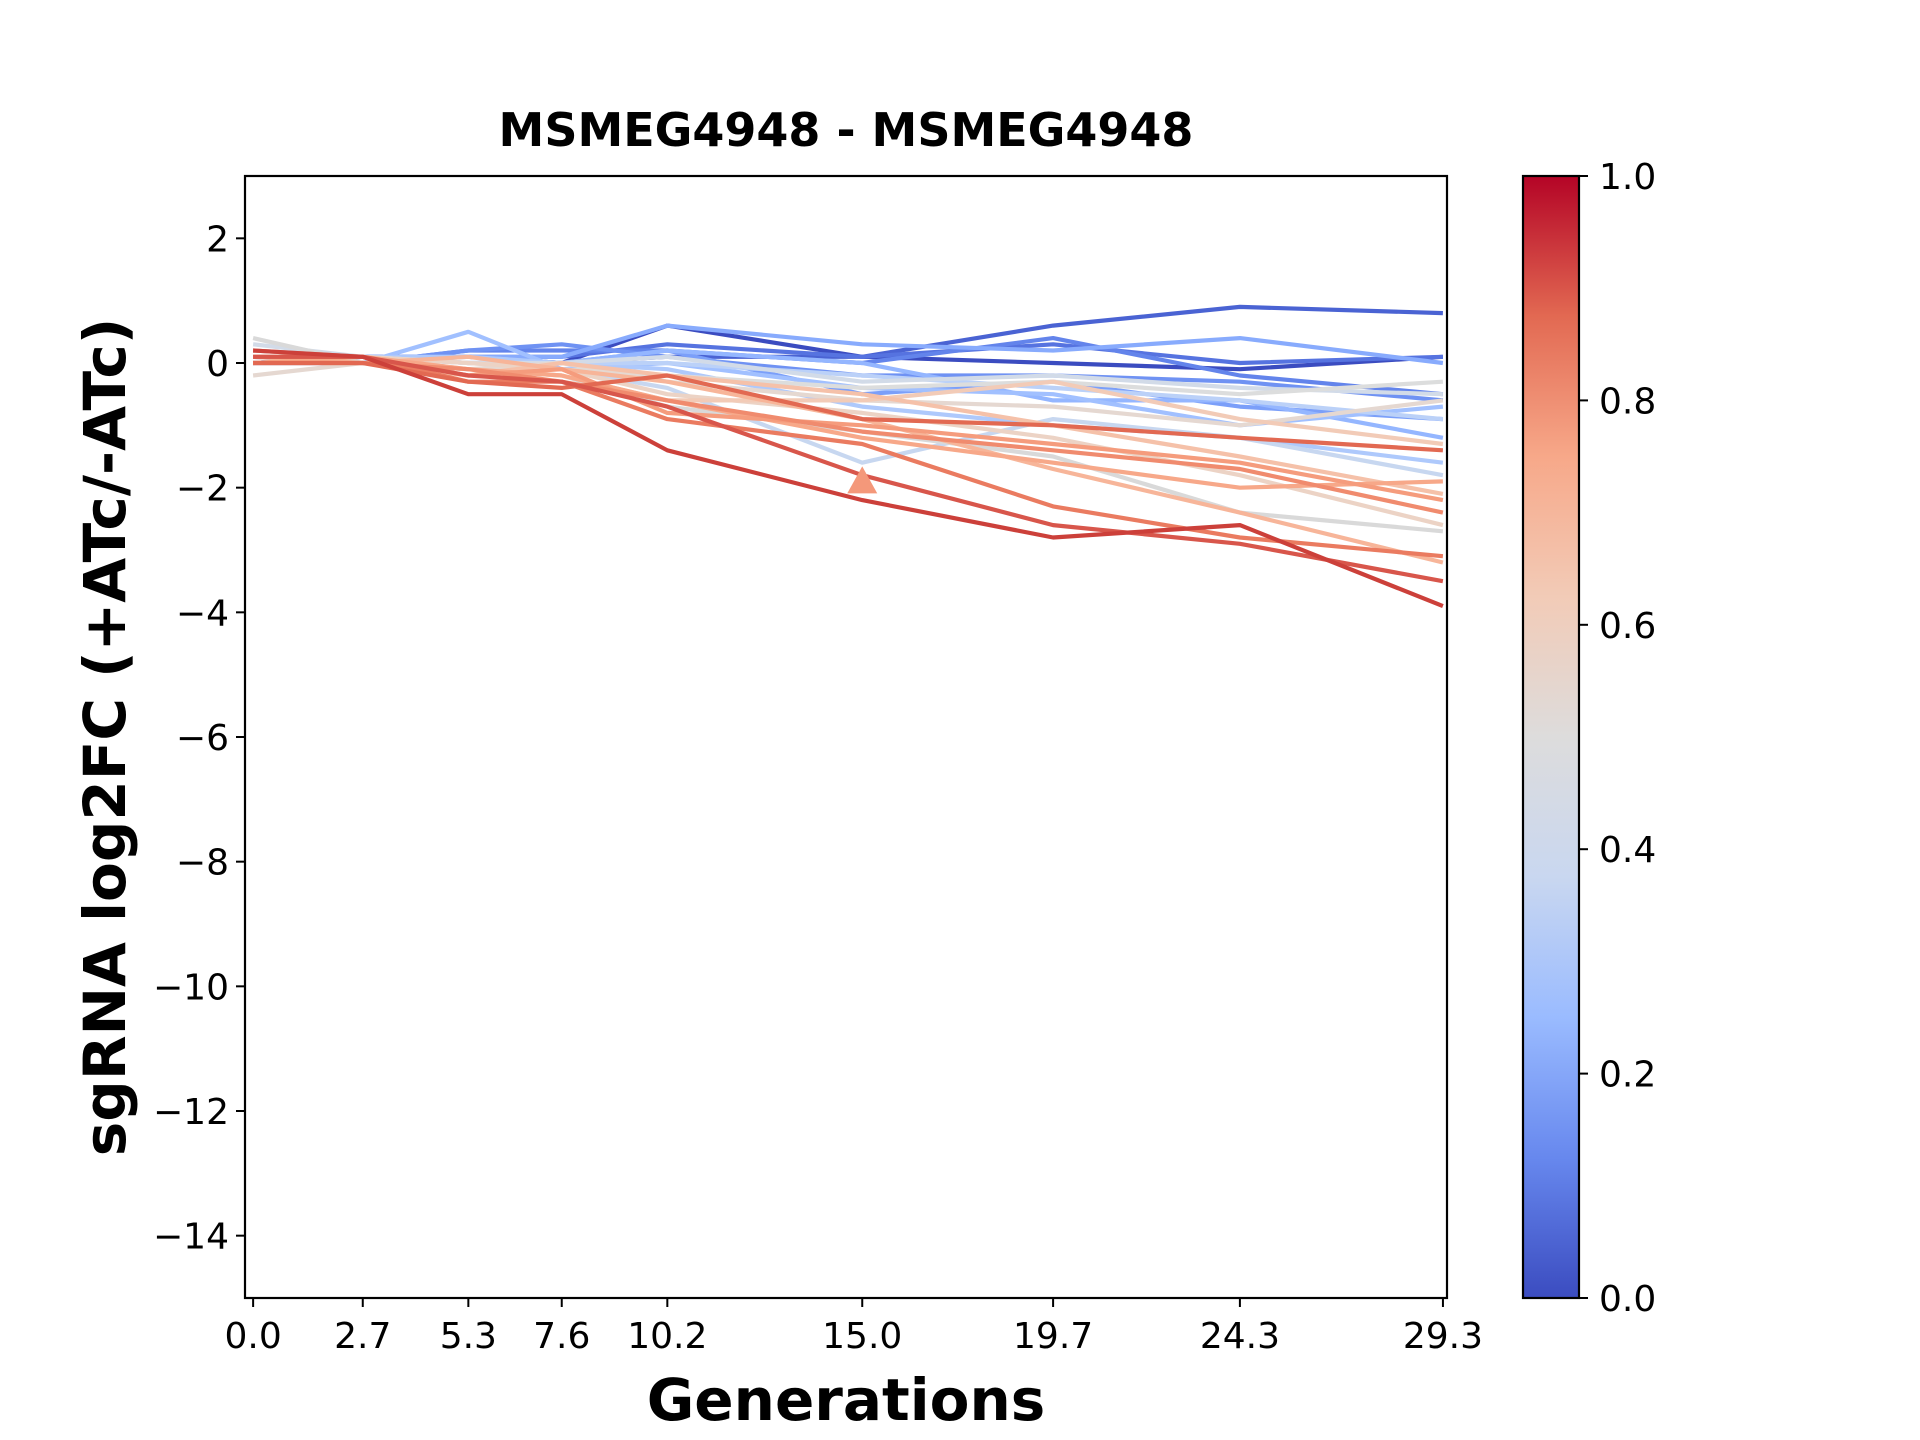 The image size is (1920, 1440). Describe the element at coordinates (105, 737) in the screenshot. I see `y-axis-label: sgRNA log2FC (+ATc/-ATc)` at that location.